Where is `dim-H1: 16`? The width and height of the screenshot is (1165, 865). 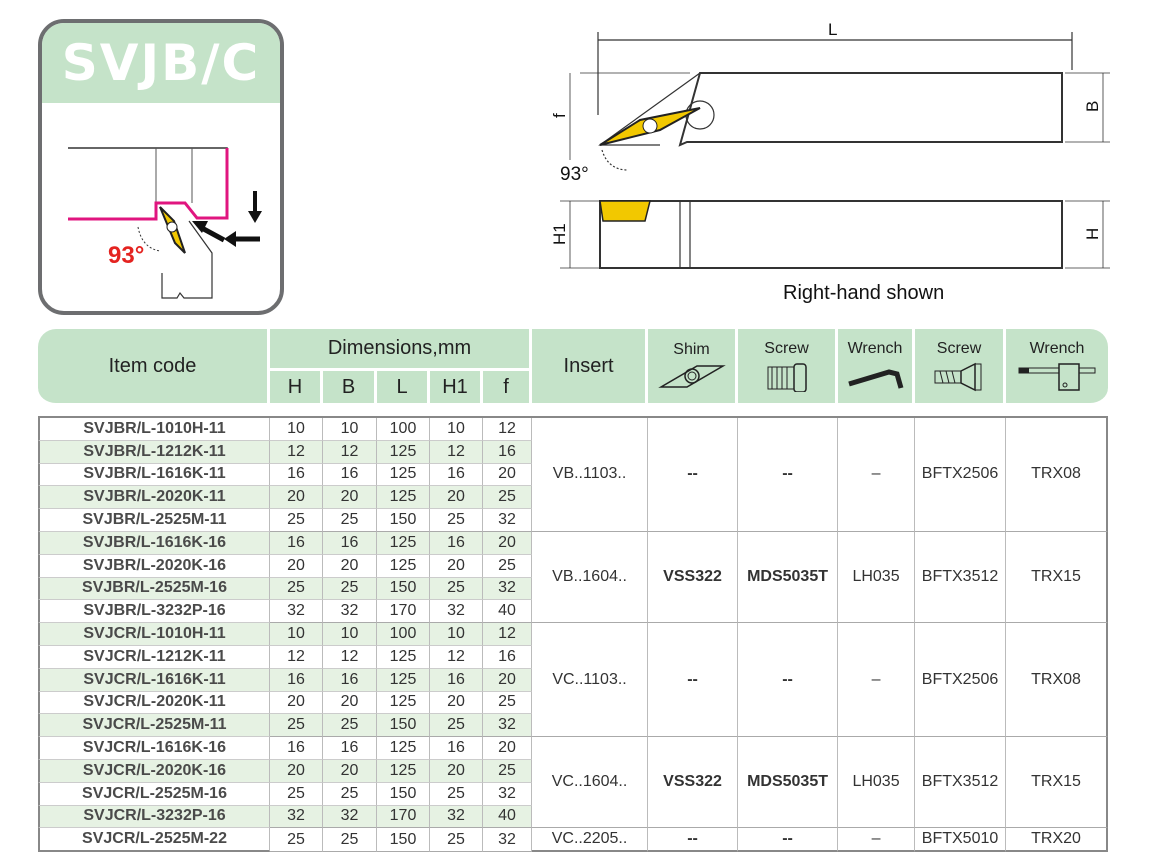
dim-H1: 16 is located at coordinates (456, 748).